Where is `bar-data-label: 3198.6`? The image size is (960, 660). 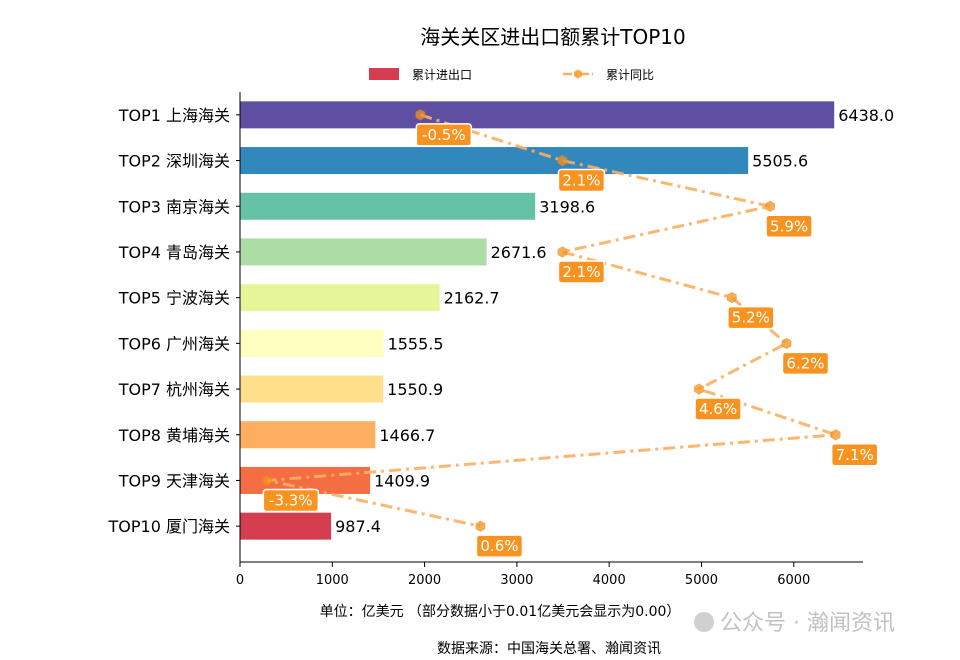 bar-data-label: 3198.6 is located at coordinates (567, 206).